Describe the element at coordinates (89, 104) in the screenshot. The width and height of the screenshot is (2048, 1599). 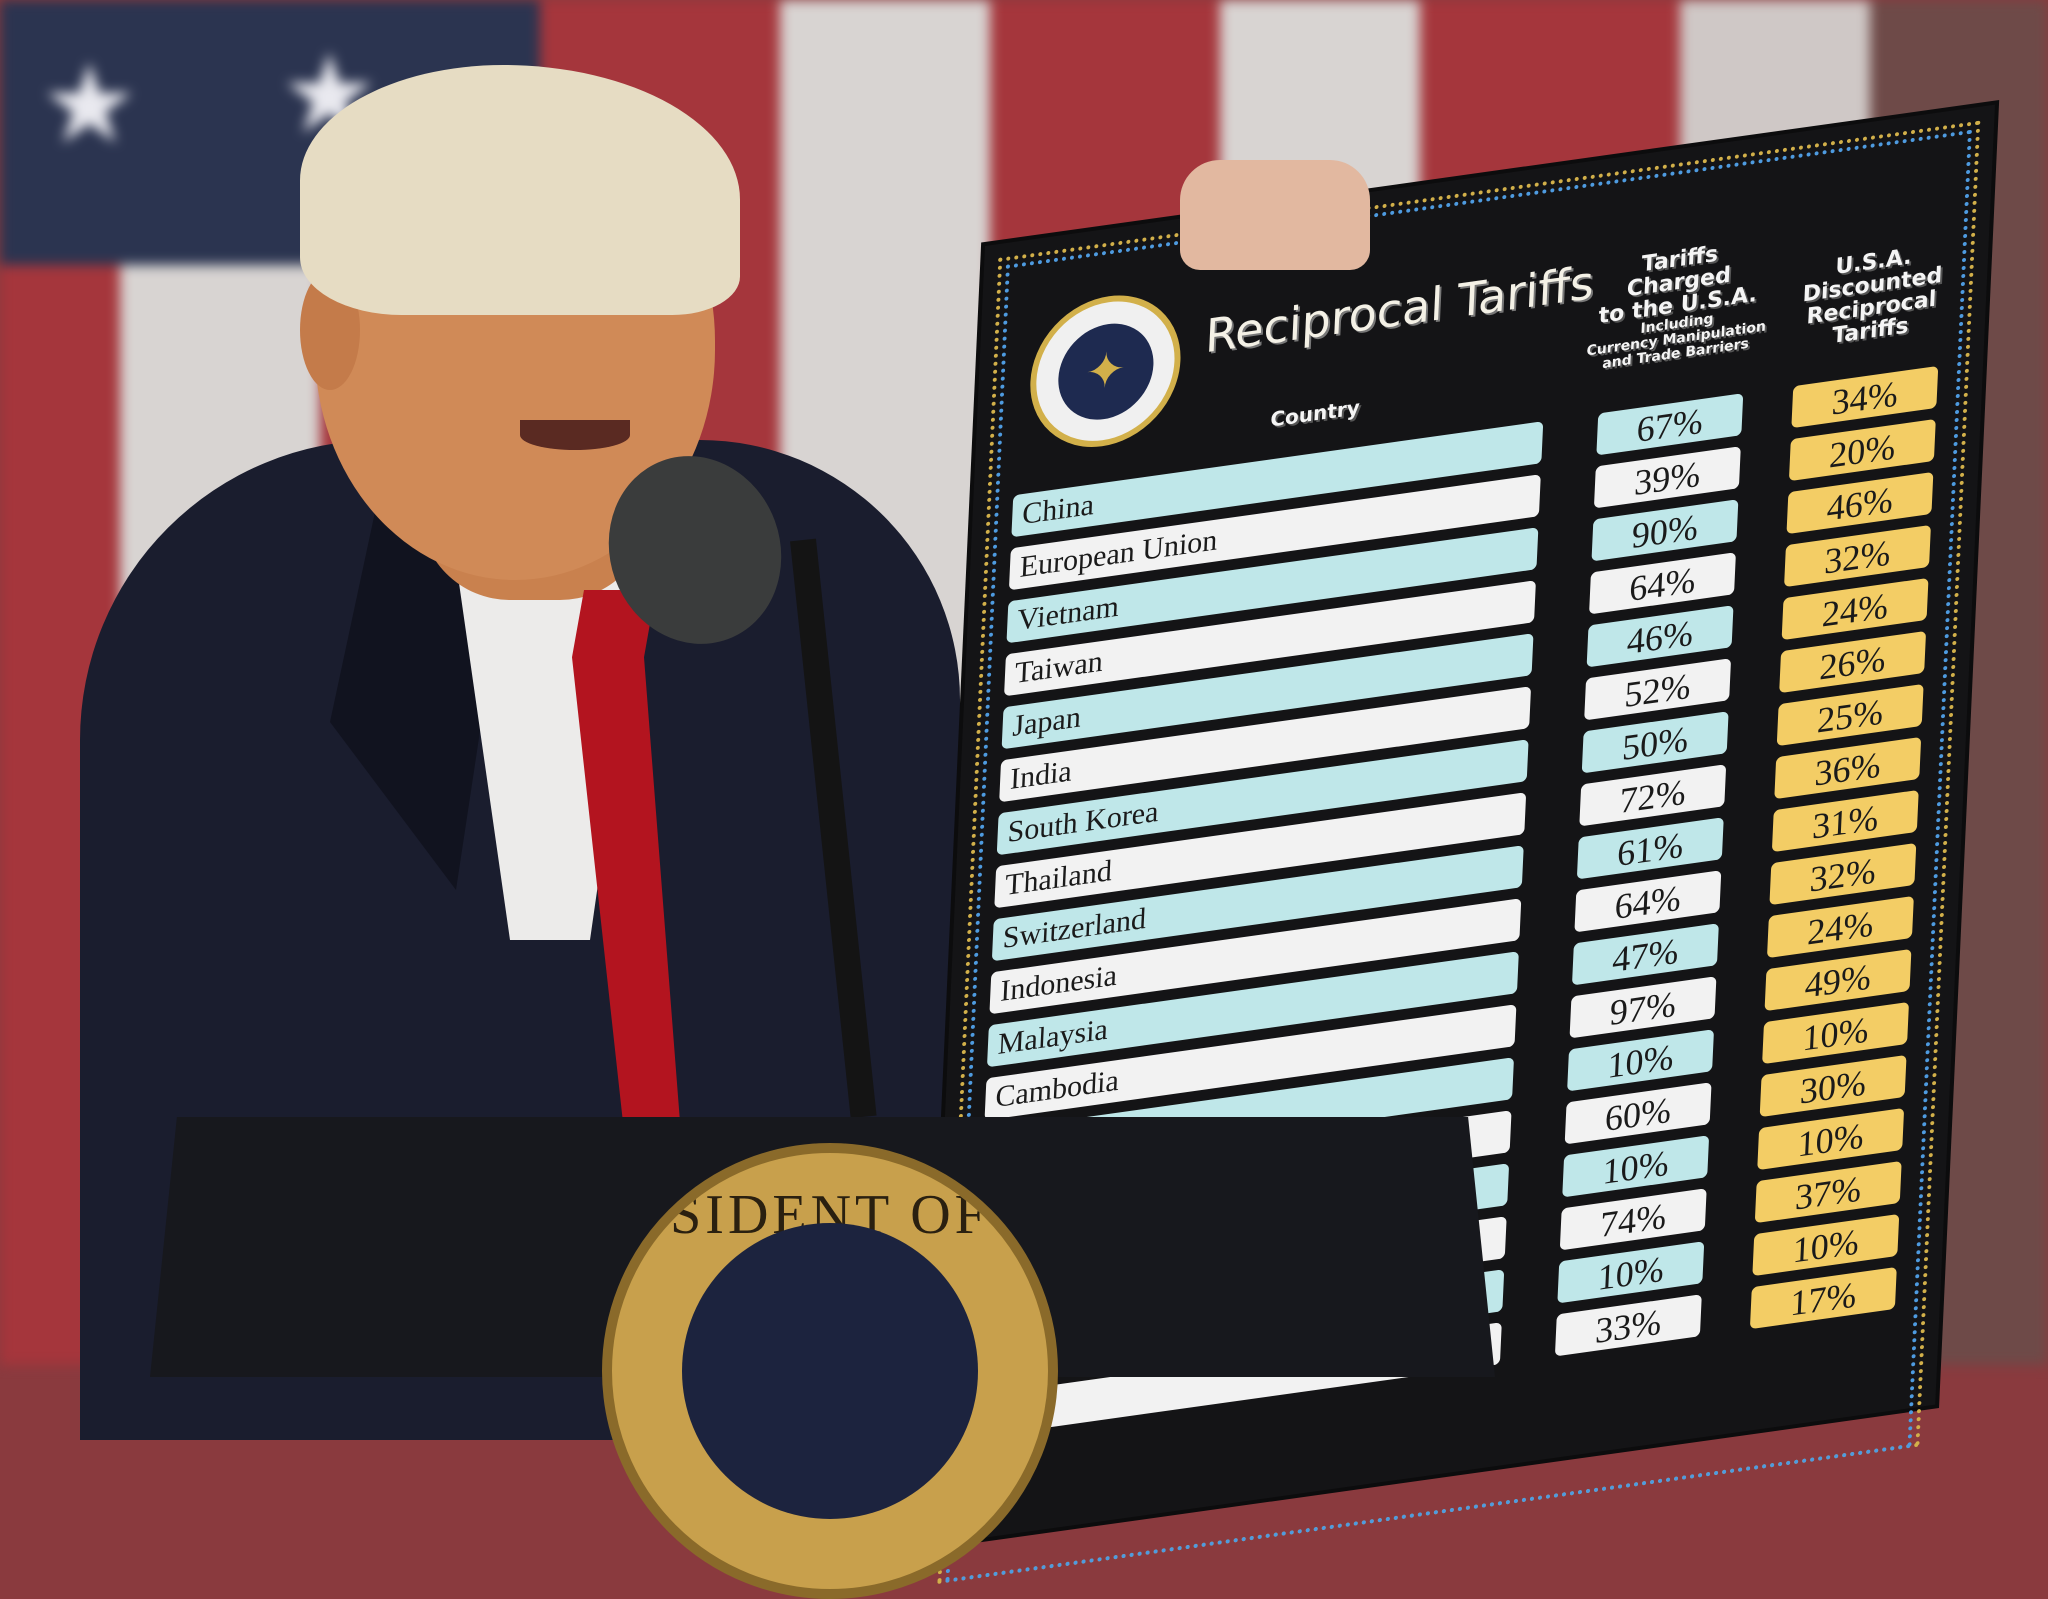
I see `star-icon: ★` at that location.